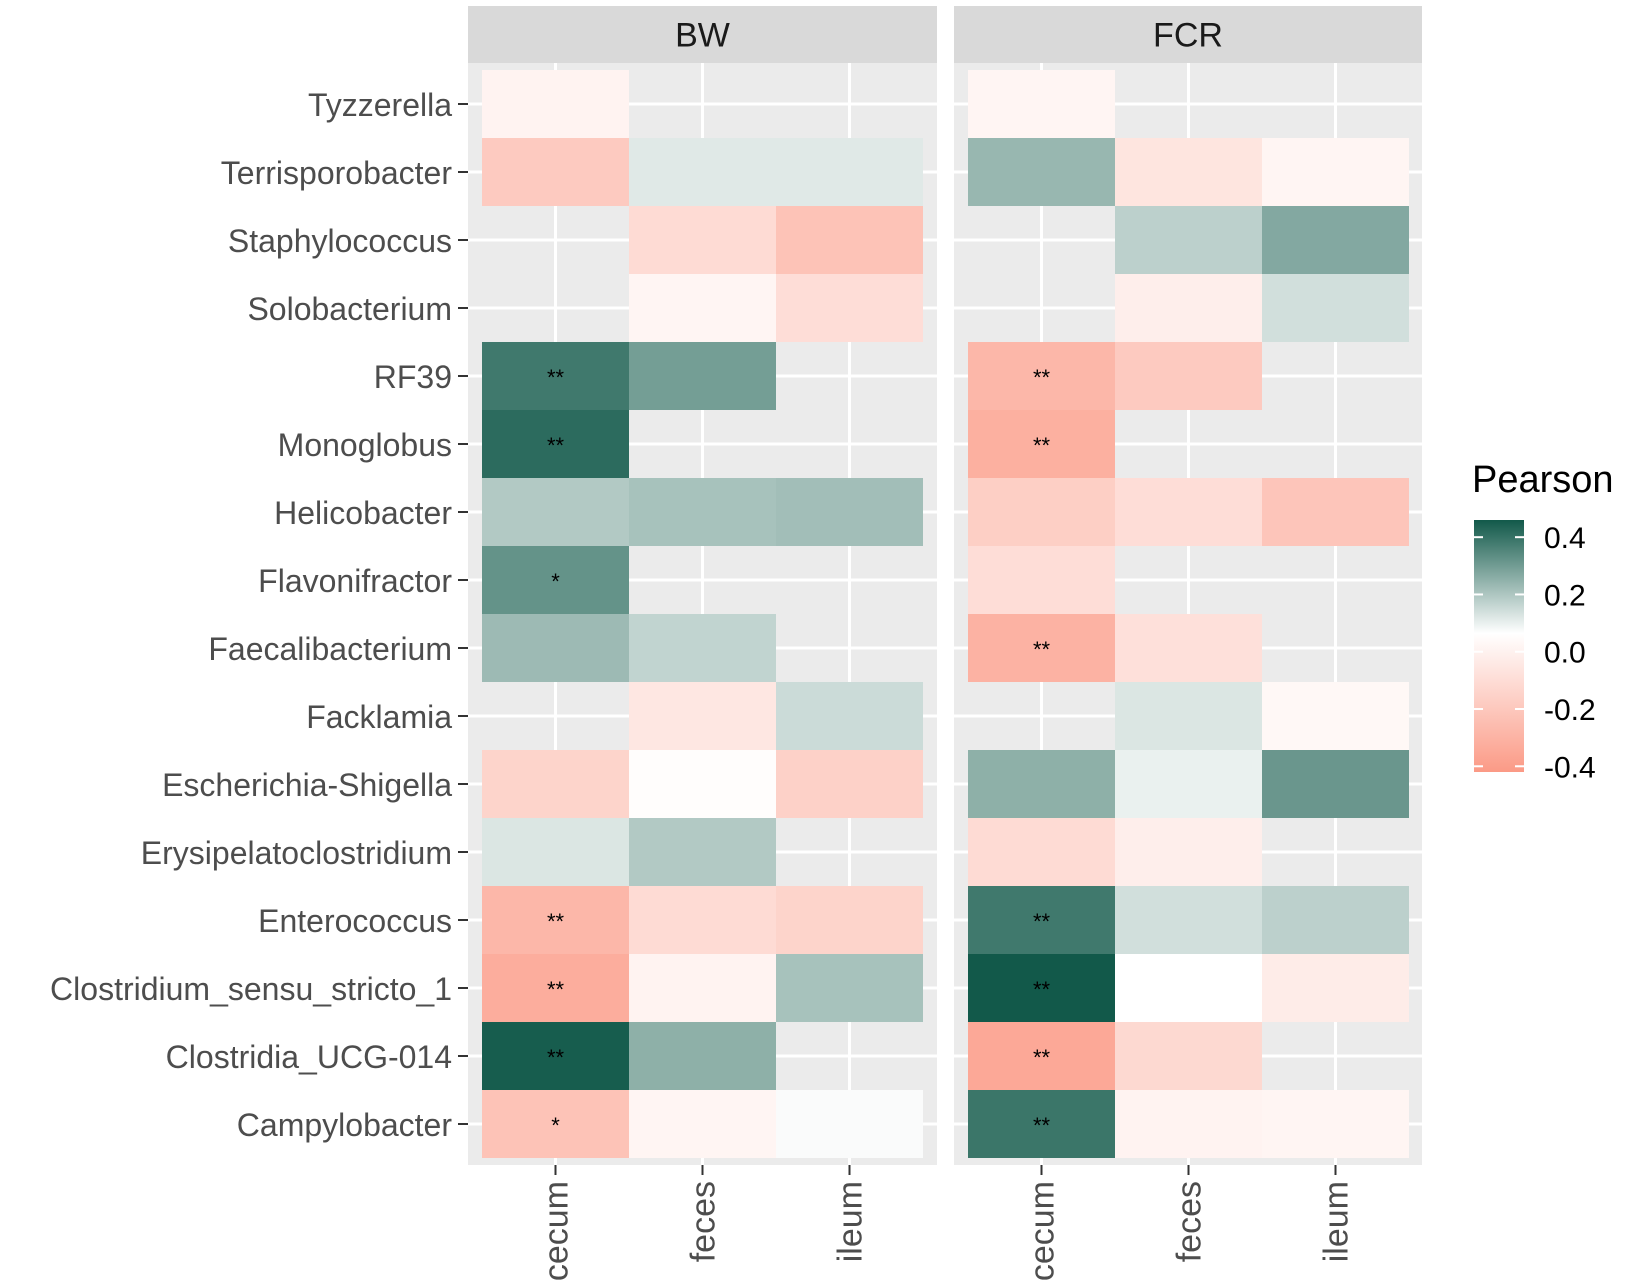 This screenshot has height=1286, width=1642. I want to click on cell-fcr-clostridia-ucg-014-feces, so click(1188, 1056).